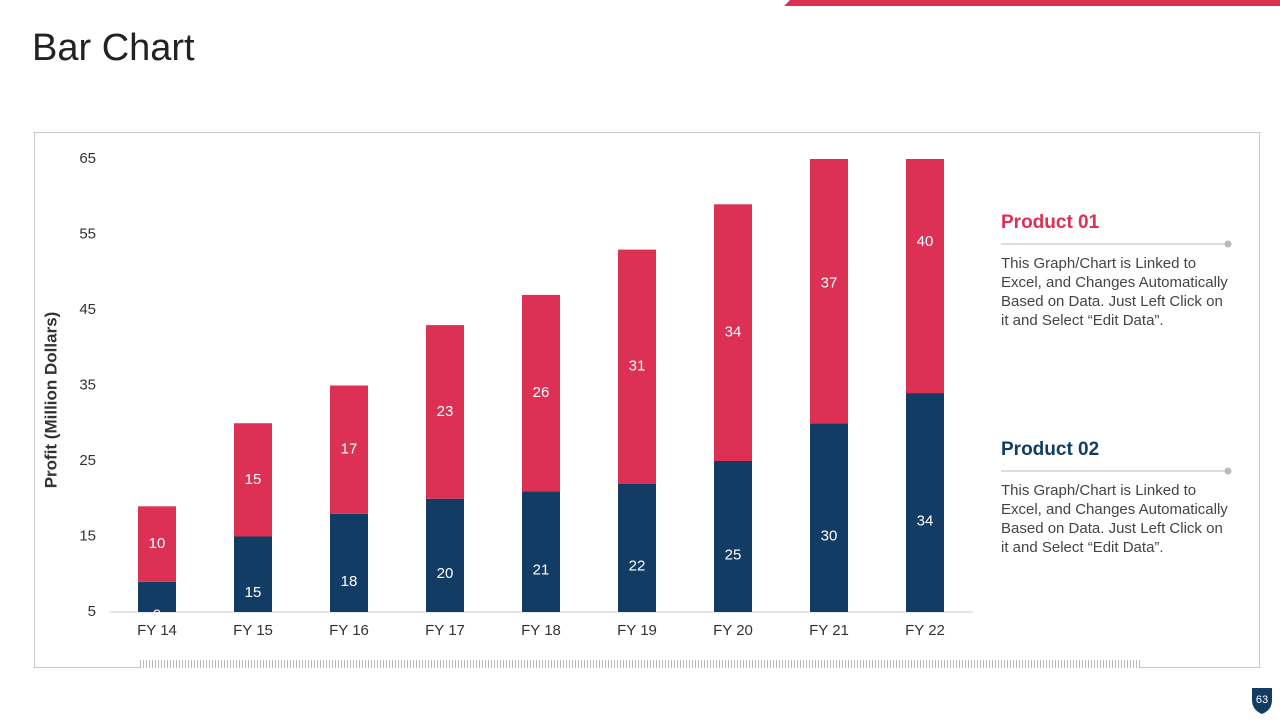 This screenshot has height=720, width=1280. What do you see at coordinates (253, 630) in the screenshot?
I see `x-tick-label: FY 15` at bounding box center [253, 630].